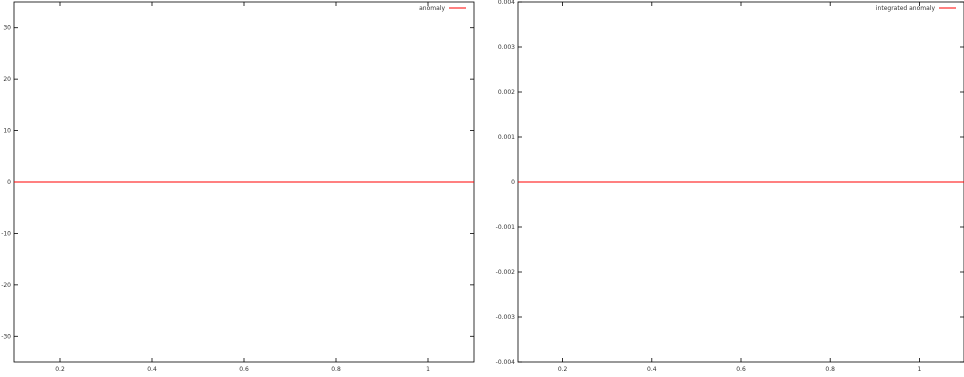 The image size is (964, 377). Describe the element at coordinates (506, 272) in the screenshot. I see `y-tick-label: -0.002` at that location.